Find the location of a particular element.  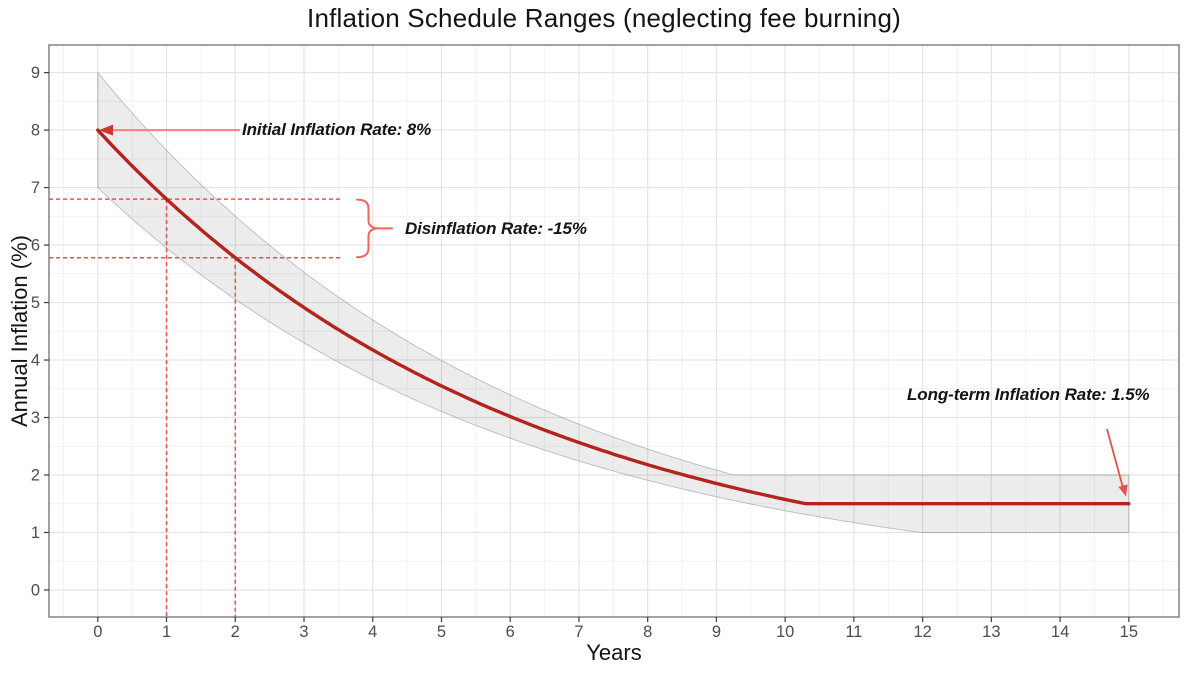

x-tick-label: 1 is located at coordinates (166, 632).